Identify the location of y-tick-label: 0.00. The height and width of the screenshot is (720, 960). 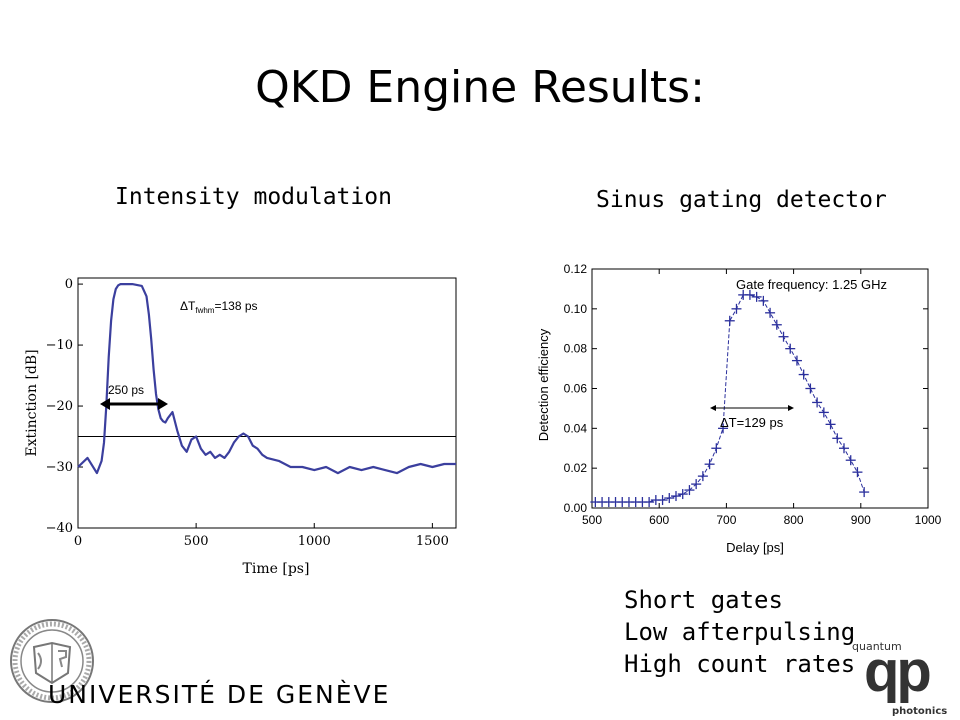
(576, 508).